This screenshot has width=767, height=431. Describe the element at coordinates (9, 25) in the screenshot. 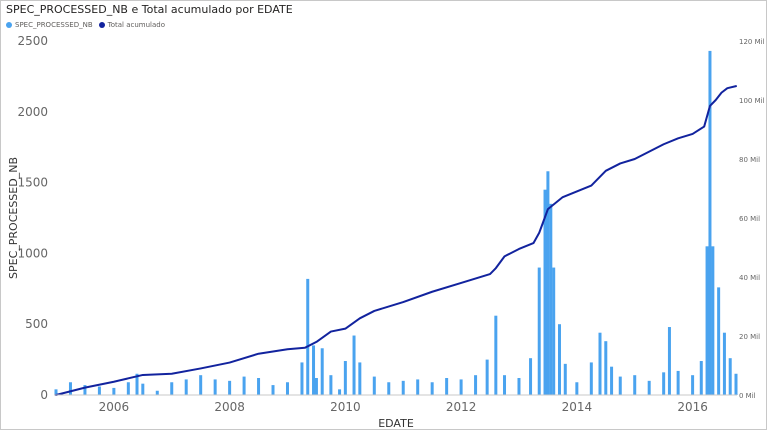

I see `legend-marker-spec-processed-nb` at that location.